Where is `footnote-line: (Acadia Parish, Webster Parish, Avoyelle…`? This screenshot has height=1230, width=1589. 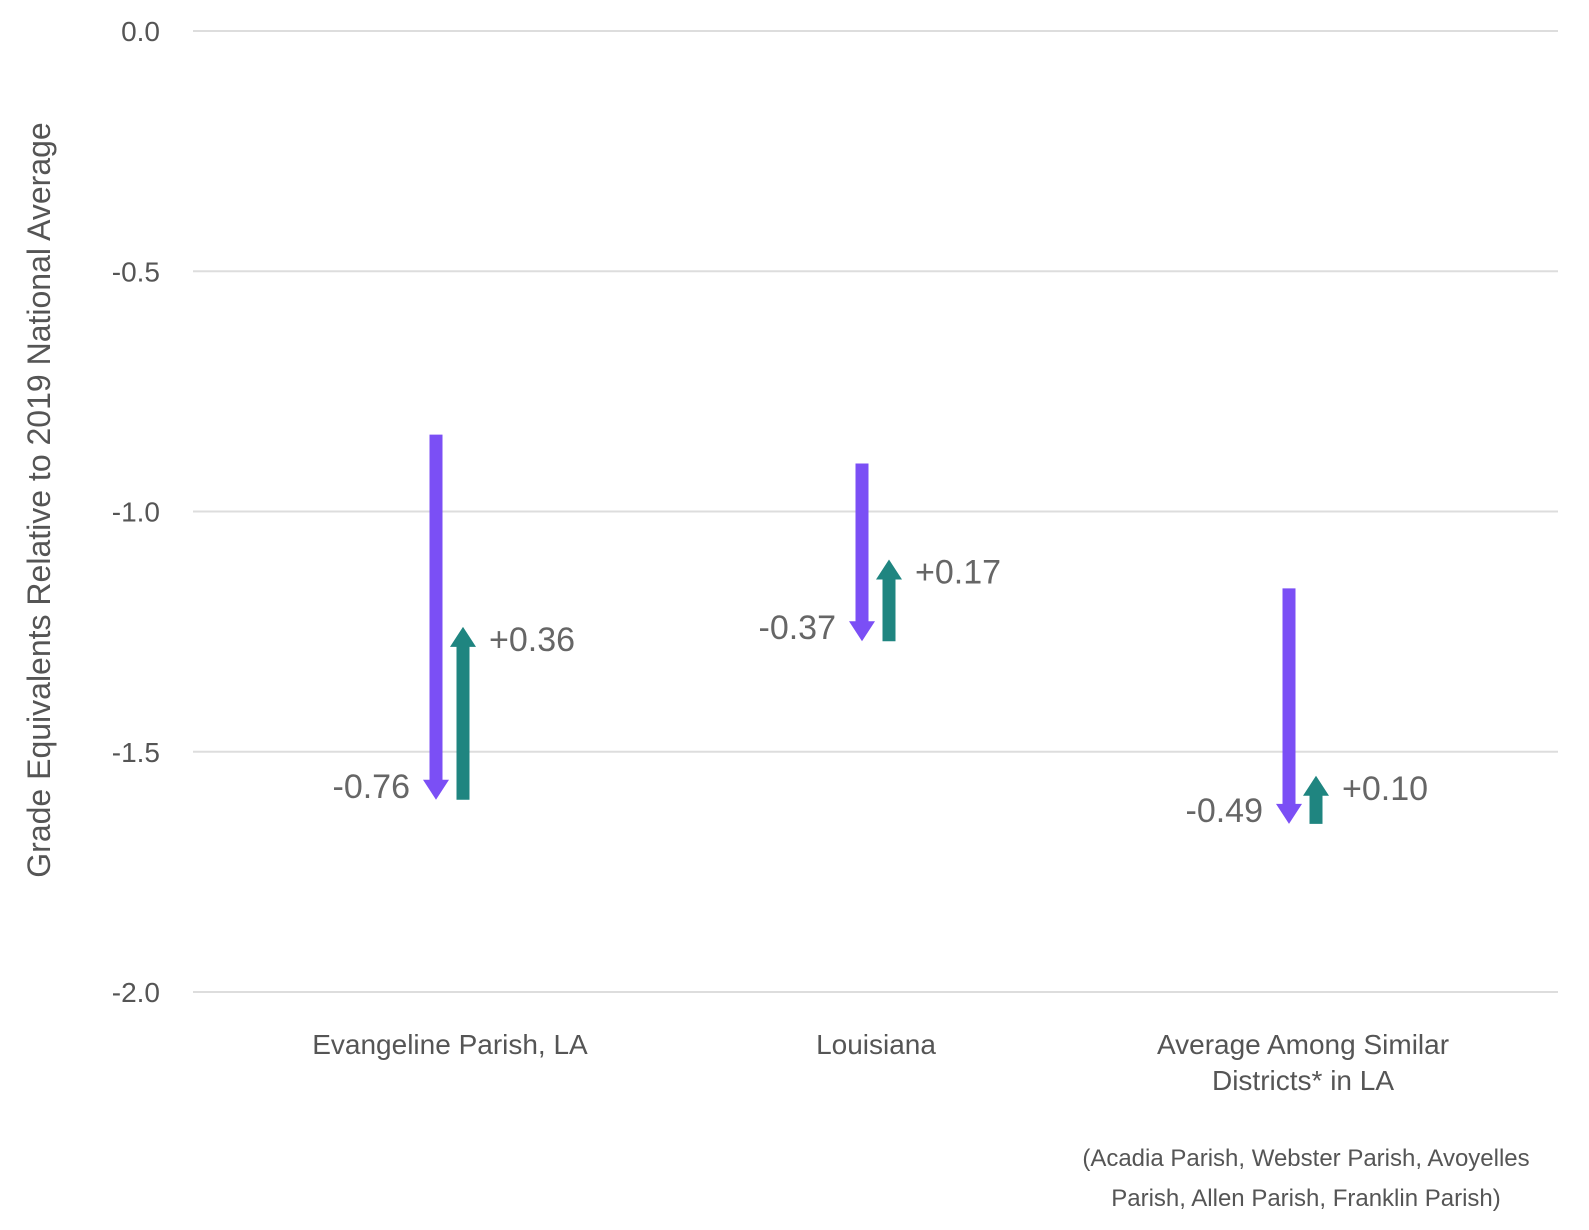 footnote-line: (Acadia Parish, Webster Parish, Avoyelle… is located at coordinates (1305, 1158).